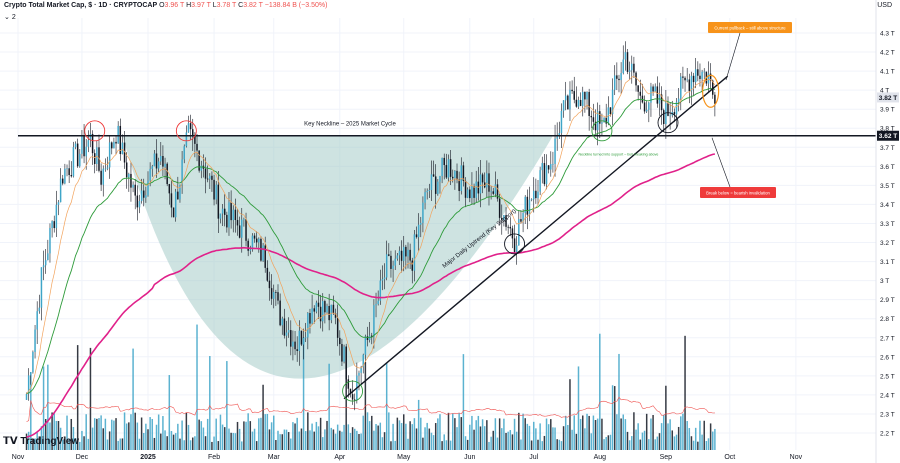 This screenshot has width=900, height=463. What do you see at coordinates (750, 27) in the screenshot?
I see `pullback-callout` at bounding box center [750, 27].